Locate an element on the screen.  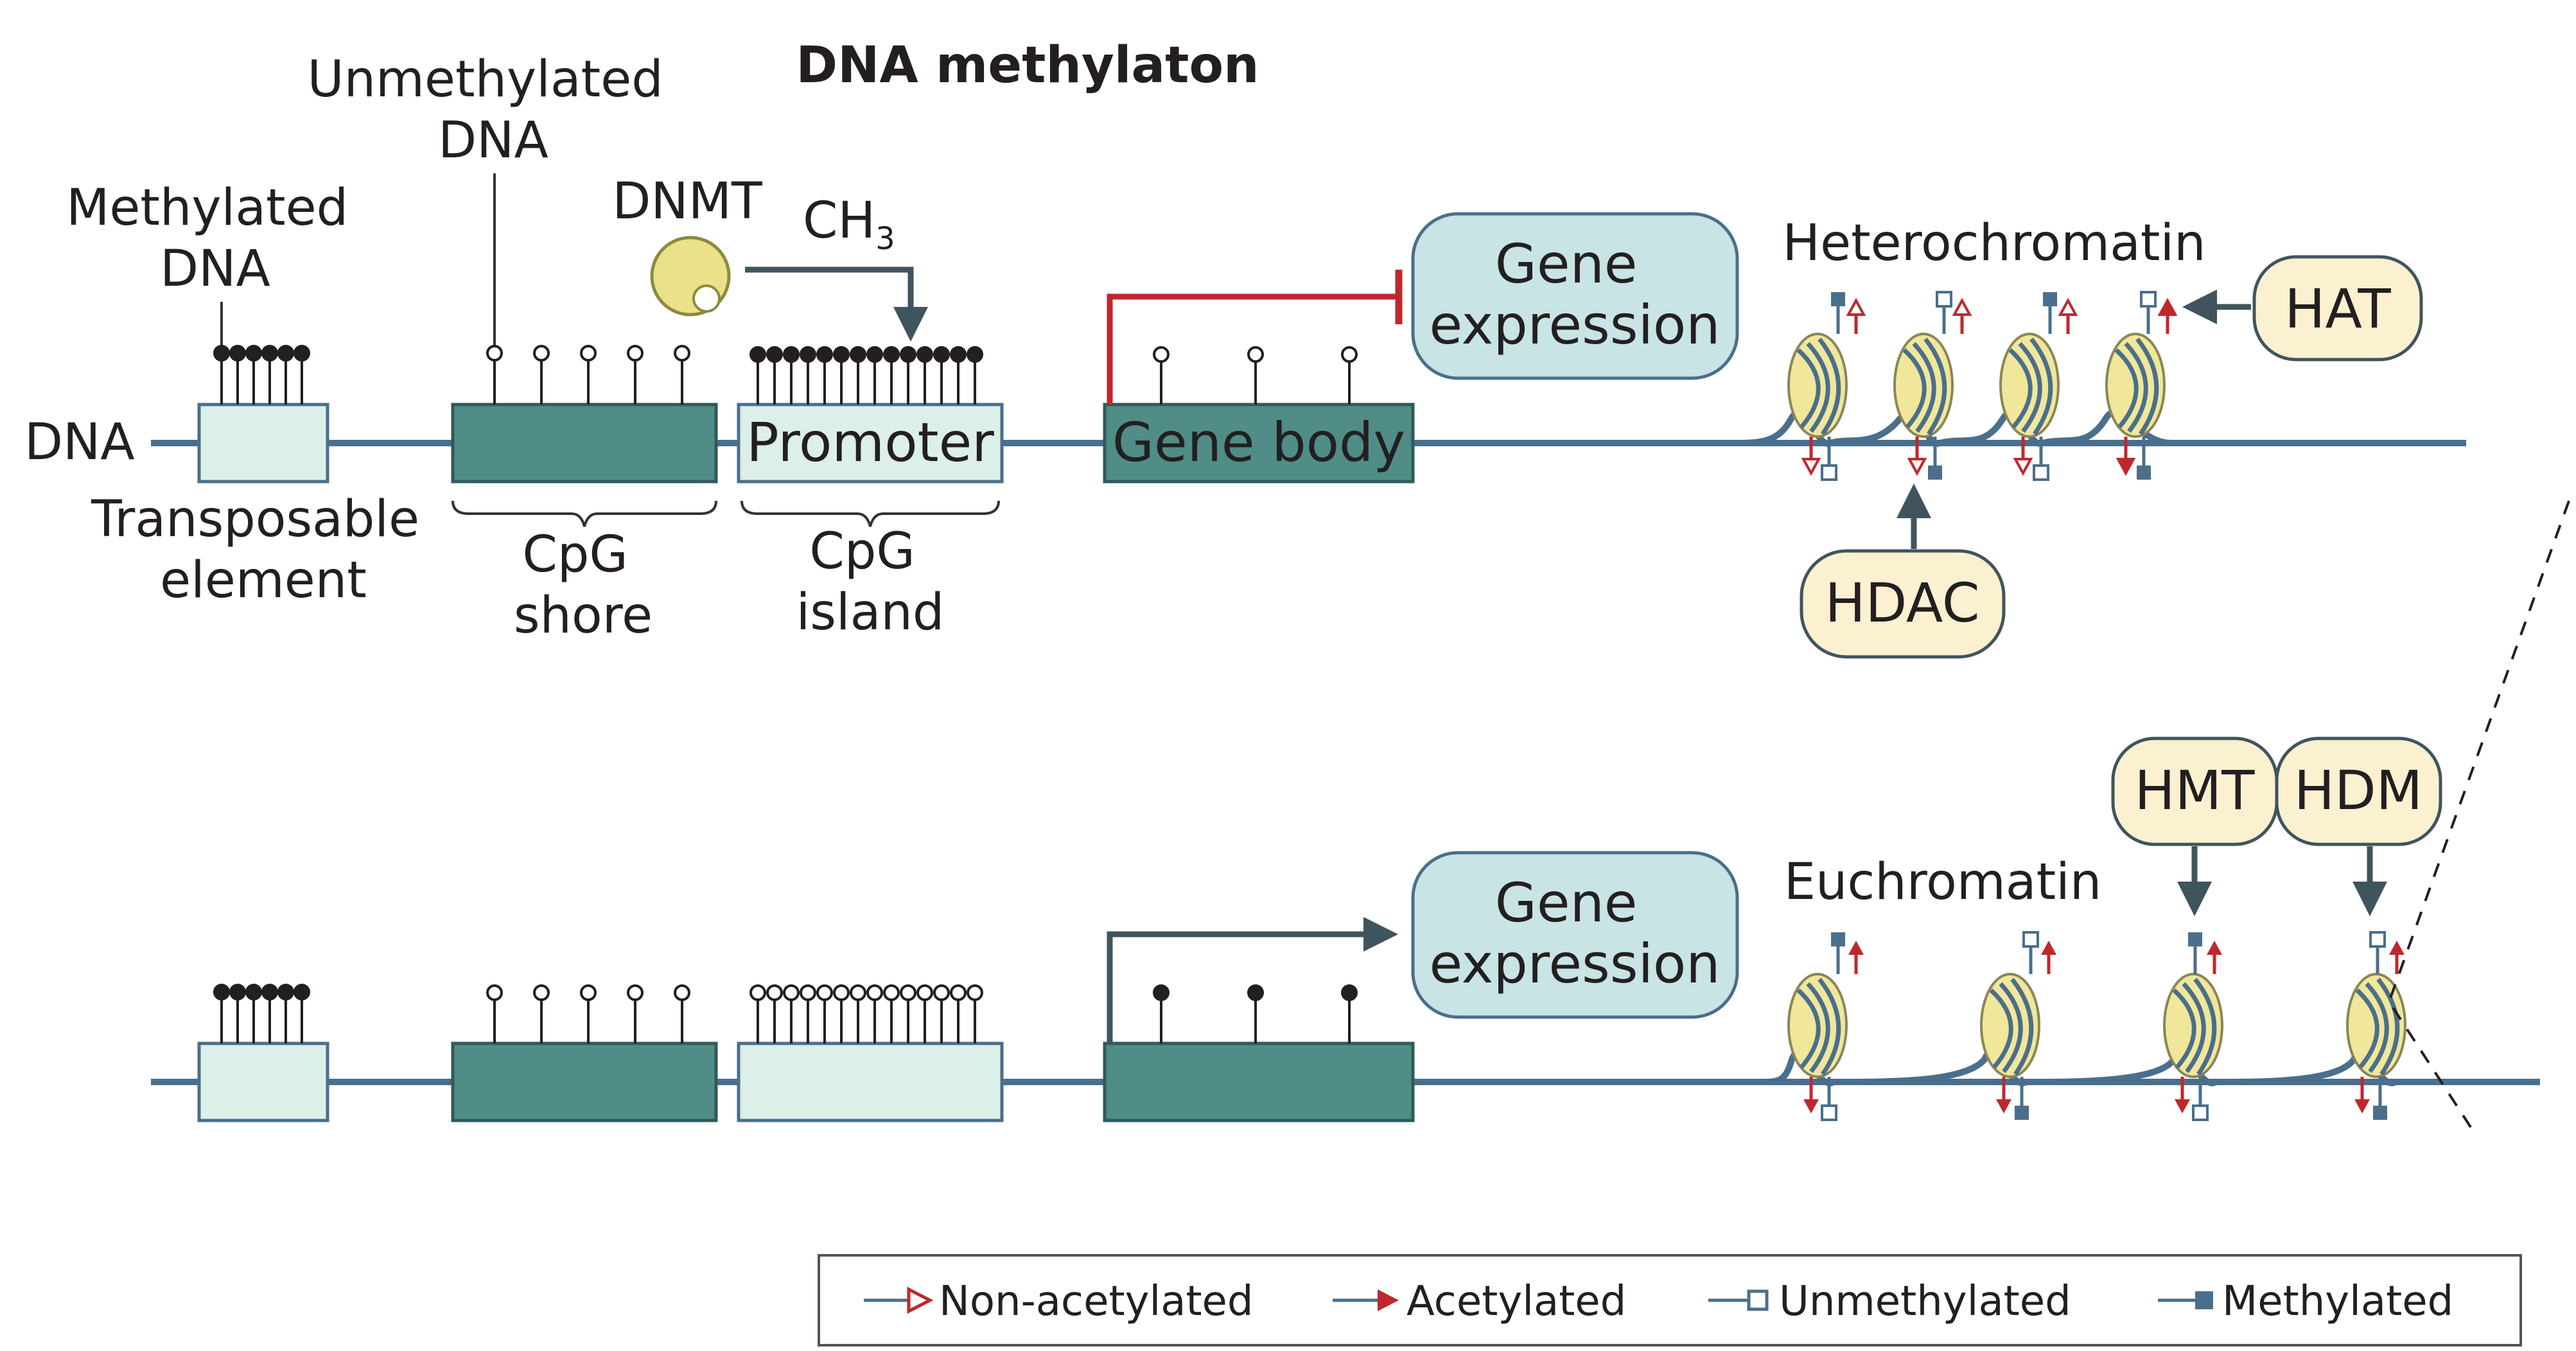
filled-triangle-icon is located at coordinates (1388, 1300).